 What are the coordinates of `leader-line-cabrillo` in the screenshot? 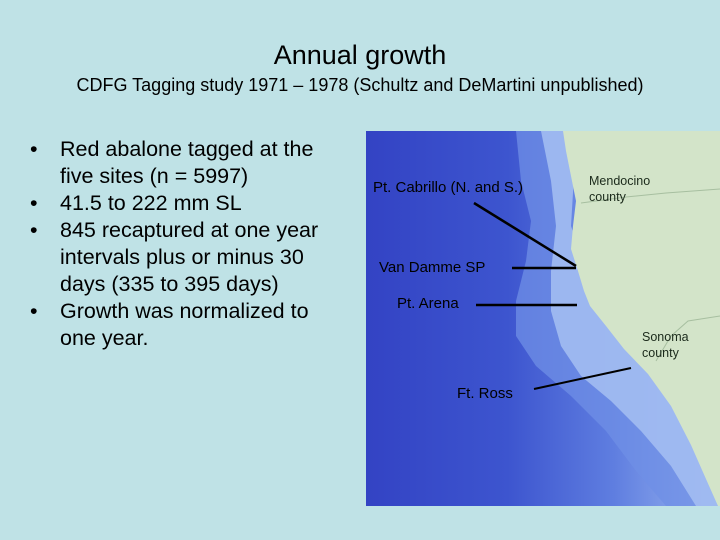 It's located at (525, 234).